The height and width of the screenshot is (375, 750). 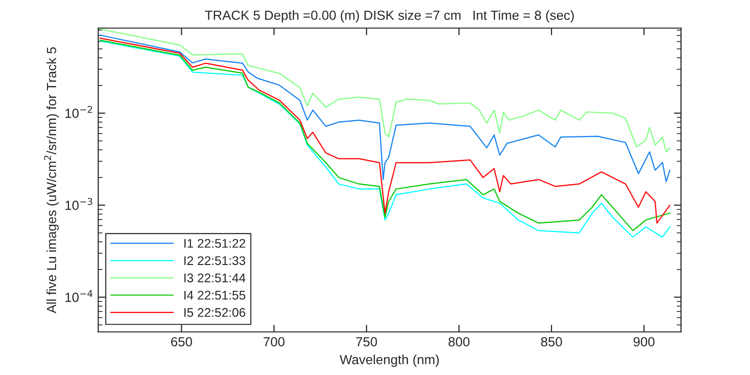 What do you see at coordinates (79, 296) in the screenshot?
I see `y-tick-label: 10$^{−4}$` at bounding box center [79, 296].